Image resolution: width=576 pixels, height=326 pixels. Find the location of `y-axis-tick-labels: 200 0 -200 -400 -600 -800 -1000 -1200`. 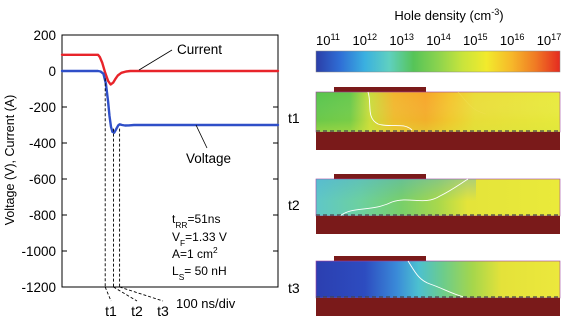

y-axis-tick-labels: 200 0 -200 -400 -600 -800 -1000 -1200 is located at coordinates (38, 161).